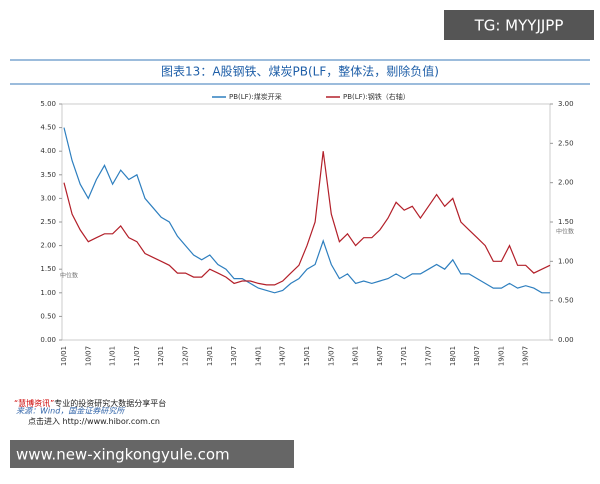  Describe the element at coordinates (64, 356) in the screenshot. I see `x-tick-label: 10/01` at that location.